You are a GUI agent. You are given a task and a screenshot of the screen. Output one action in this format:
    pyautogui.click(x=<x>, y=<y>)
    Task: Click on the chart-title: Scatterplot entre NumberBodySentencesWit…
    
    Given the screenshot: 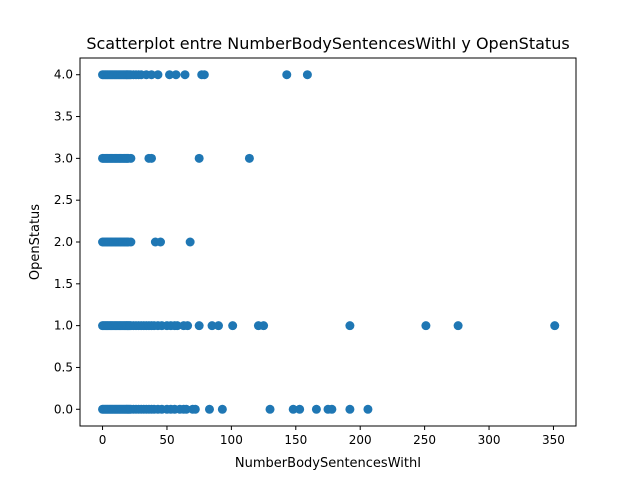 What is the action you would take?
    pyautogui.click(x=327, y=43)
    